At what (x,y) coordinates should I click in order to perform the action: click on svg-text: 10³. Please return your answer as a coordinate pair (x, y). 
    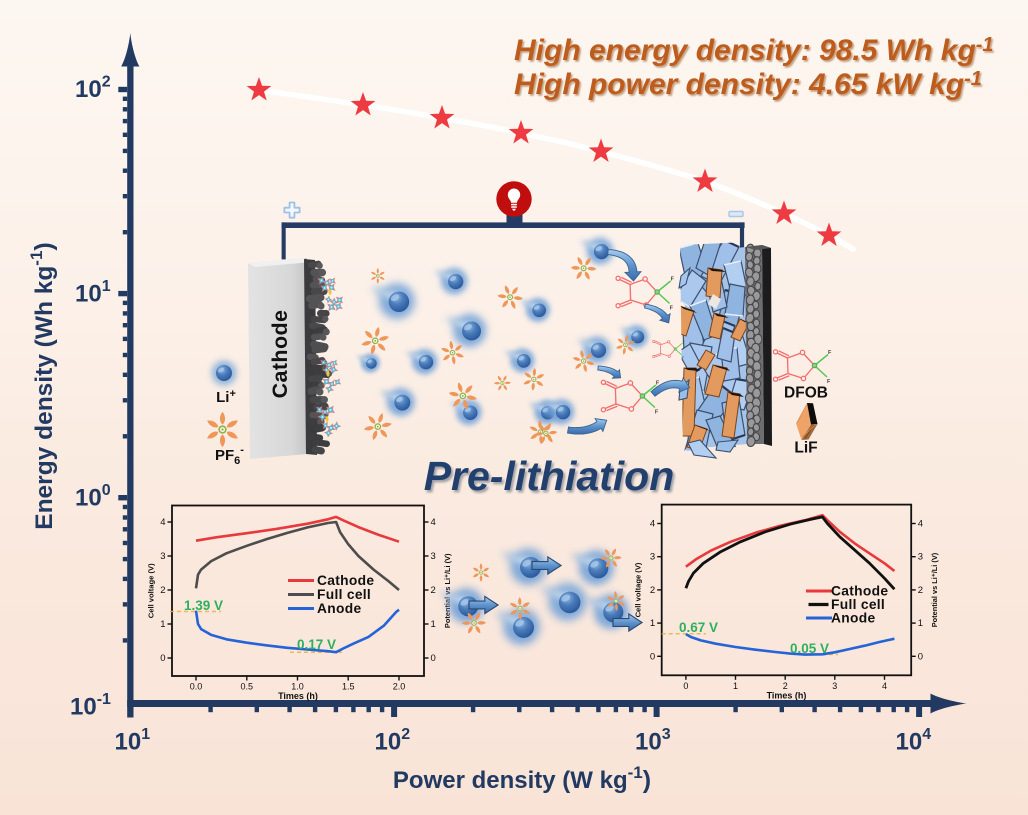
    Looking at the image, I should click on (653, 741).